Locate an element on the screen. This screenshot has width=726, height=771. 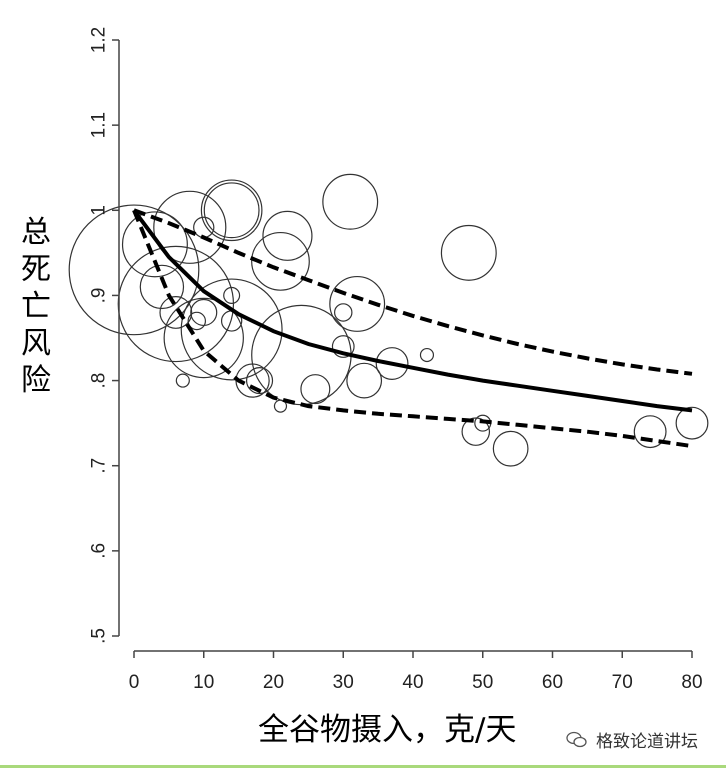
y-axis-ticks: .5 .6 .7 .8 .9 1 1.1 1.2 is located at coordinates (104, 335).